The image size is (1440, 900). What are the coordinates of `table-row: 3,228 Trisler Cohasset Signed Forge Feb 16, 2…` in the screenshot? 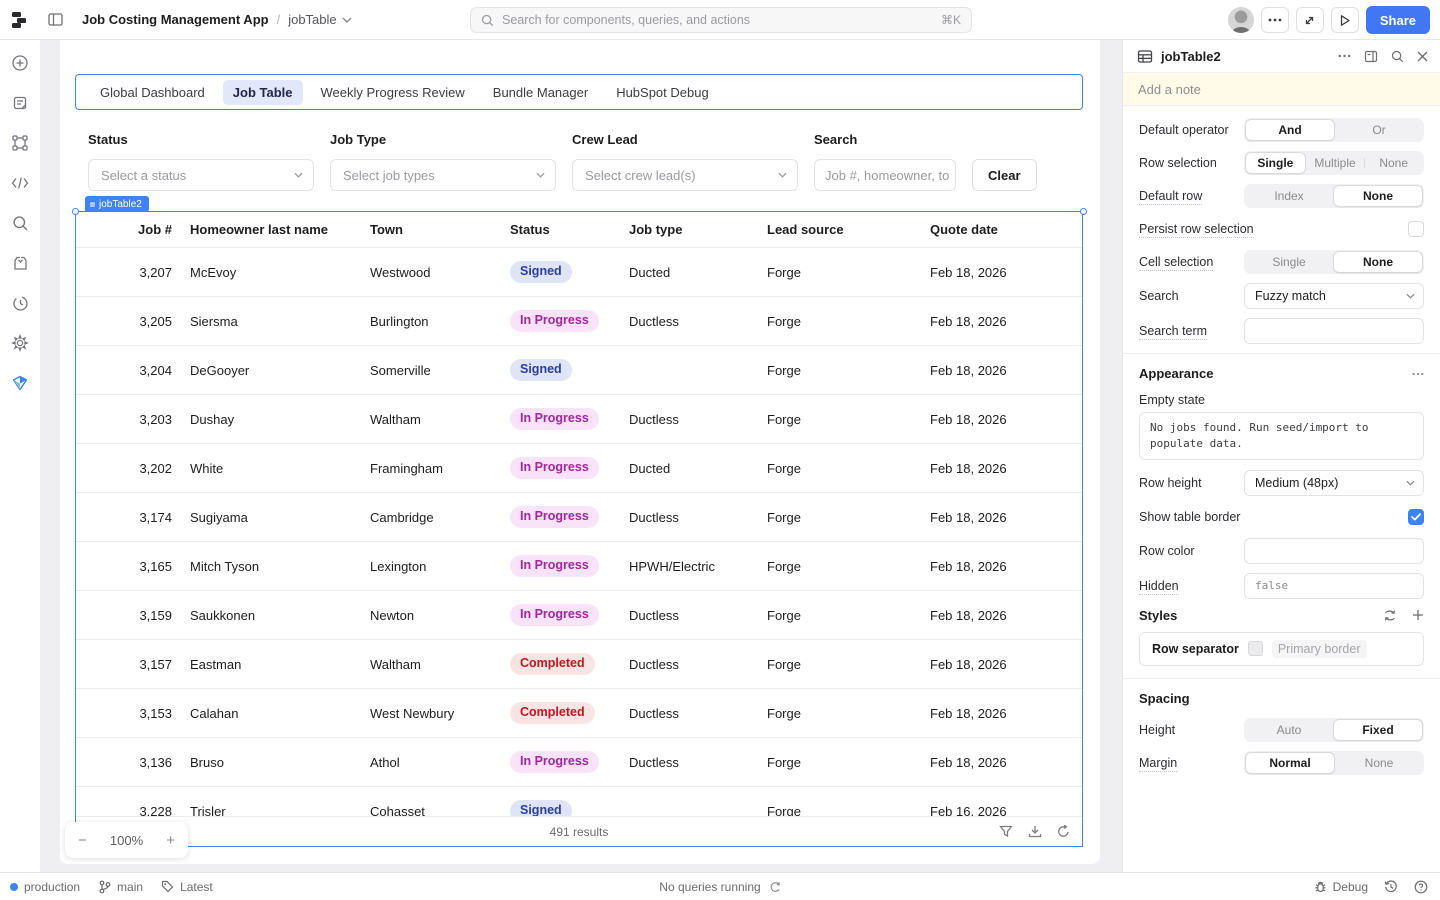 It's located at (579, 801).